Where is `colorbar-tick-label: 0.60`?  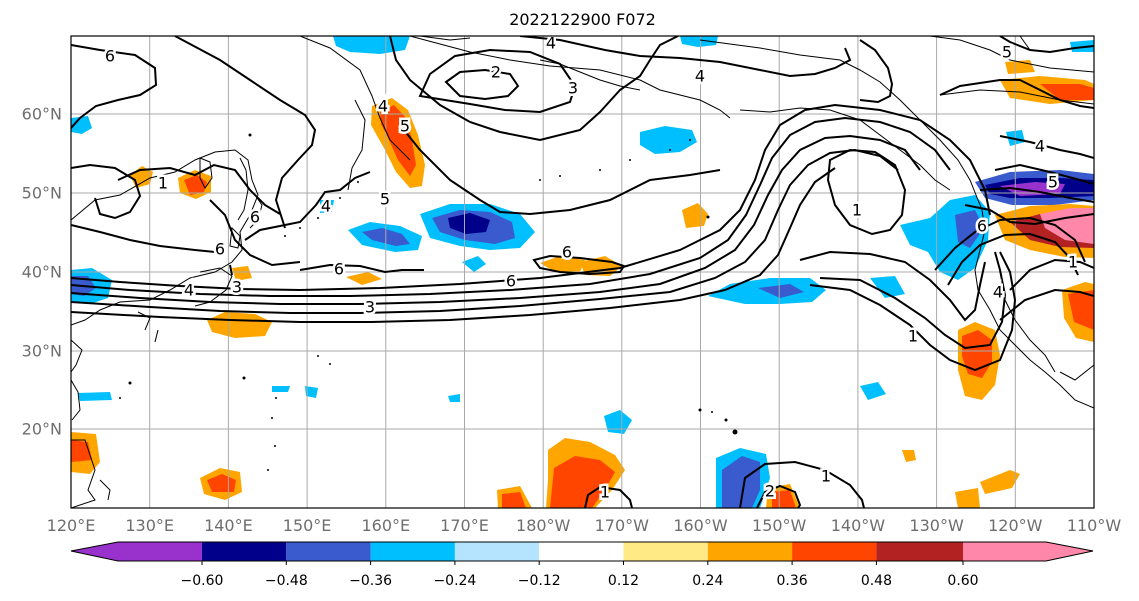 colorbar-tick-label: 0.60 is located at coordinates (962, 581).